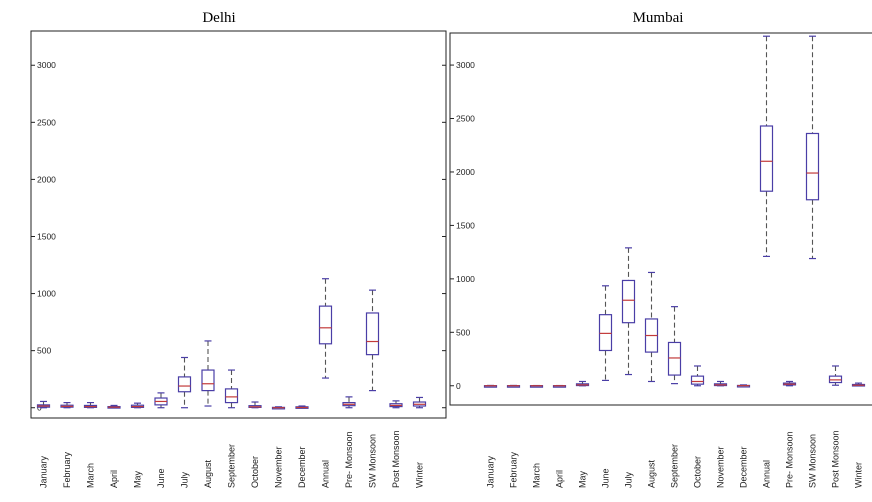 This screenshot has width=872, height=502. I want to click on mumbai-category-label: October, so click(698, 472).